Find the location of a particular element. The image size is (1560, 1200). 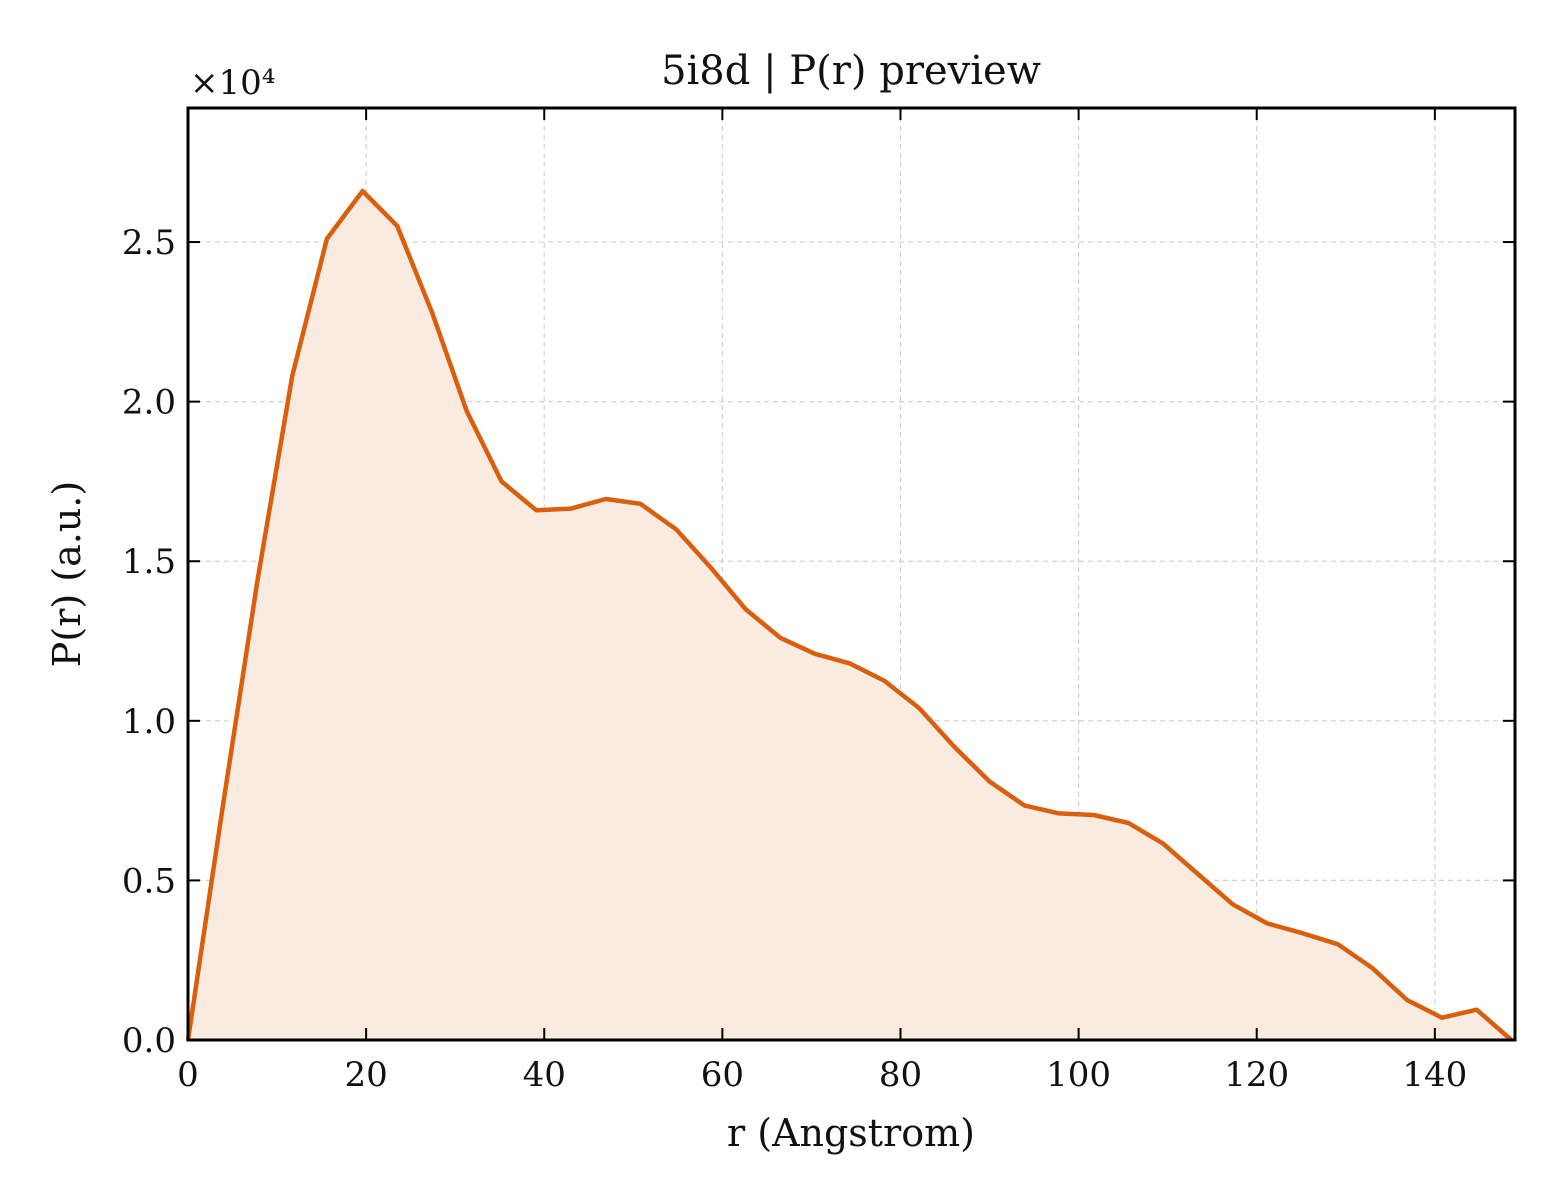

x-tick-label: 120 is located at coordinates (1256, 1075).